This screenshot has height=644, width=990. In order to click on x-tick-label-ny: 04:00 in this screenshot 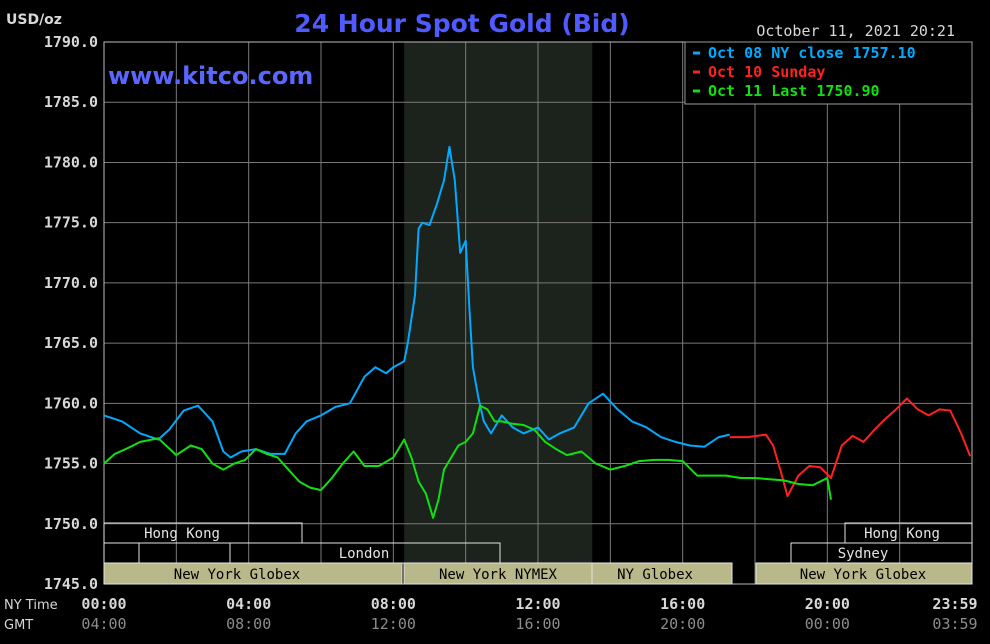, I will do `click(248, 604)`.